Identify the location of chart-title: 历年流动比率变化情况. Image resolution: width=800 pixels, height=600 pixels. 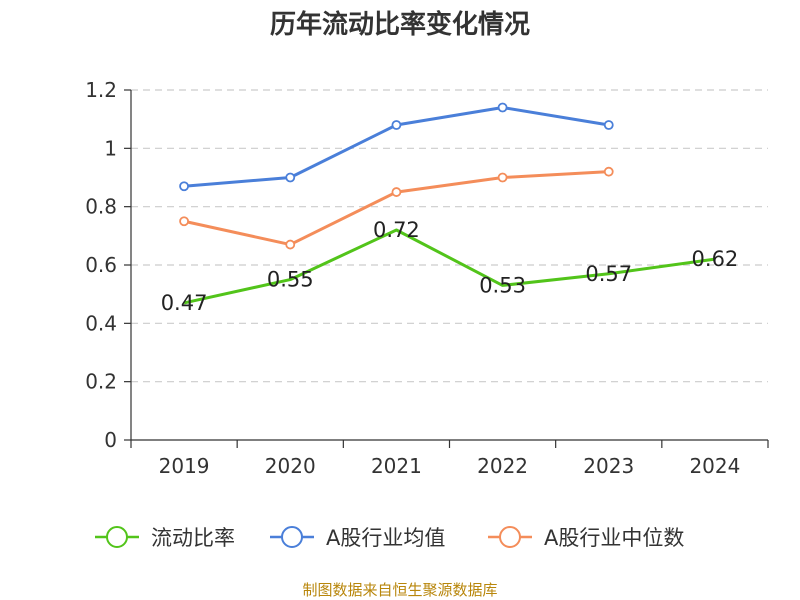
(400, 24).